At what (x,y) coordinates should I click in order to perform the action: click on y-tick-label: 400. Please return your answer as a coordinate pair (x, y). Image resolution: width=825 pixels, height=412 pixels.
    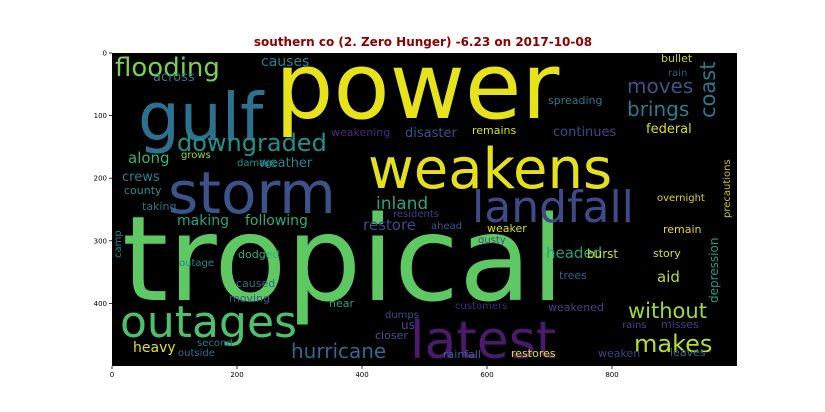
    Looking at the image, I should click on (100, 304).